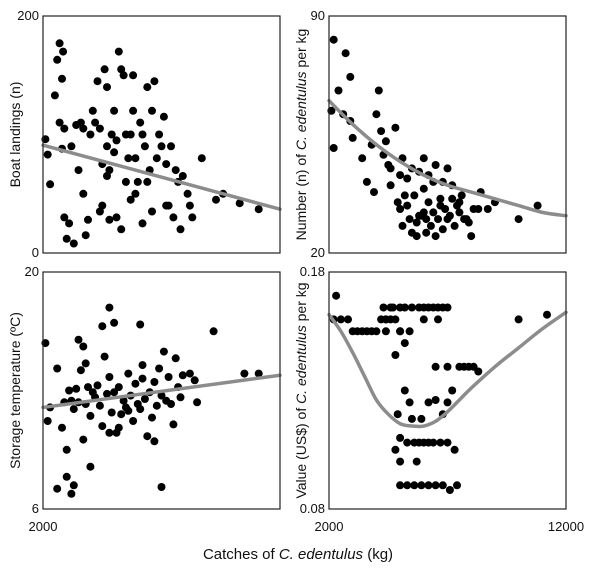  Describe the element at coordinates (301, 195) in the screenshot. I see `panel-2-y-axis-label-part-0: Number (n) of` at that location.